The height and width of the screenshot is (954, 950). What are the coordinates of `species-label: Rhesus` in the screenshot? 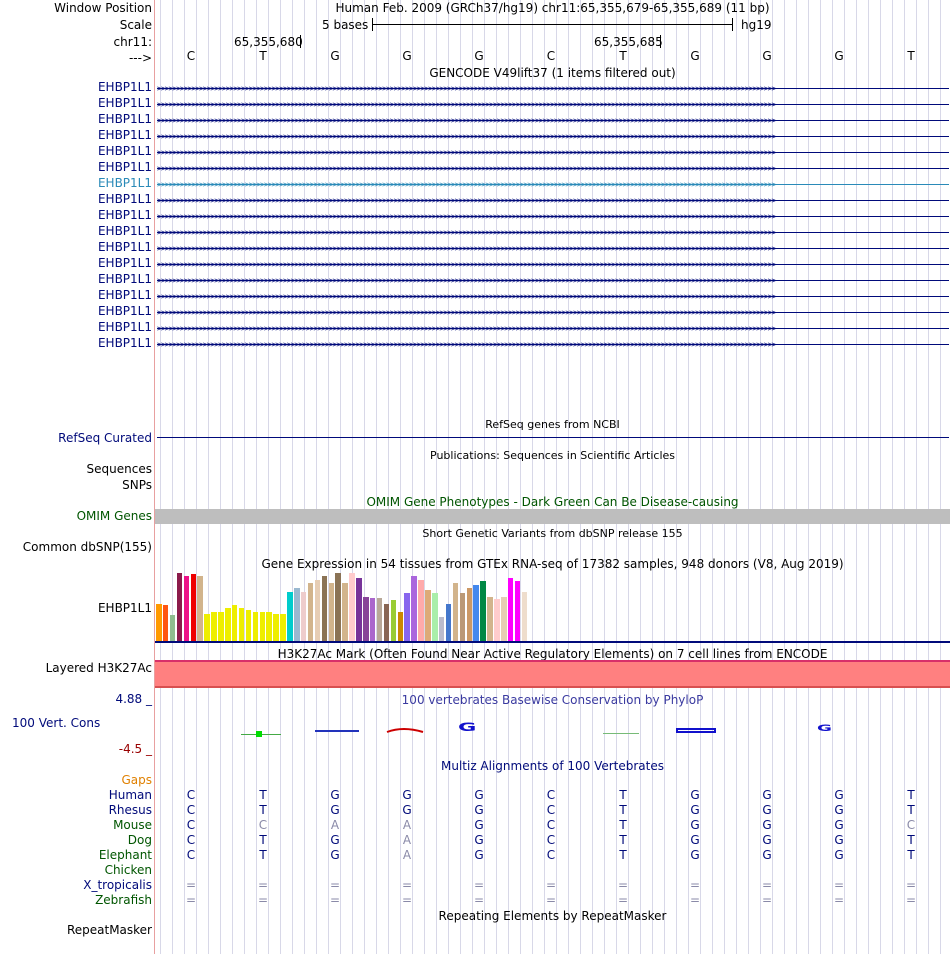 It's located at (130, 810).